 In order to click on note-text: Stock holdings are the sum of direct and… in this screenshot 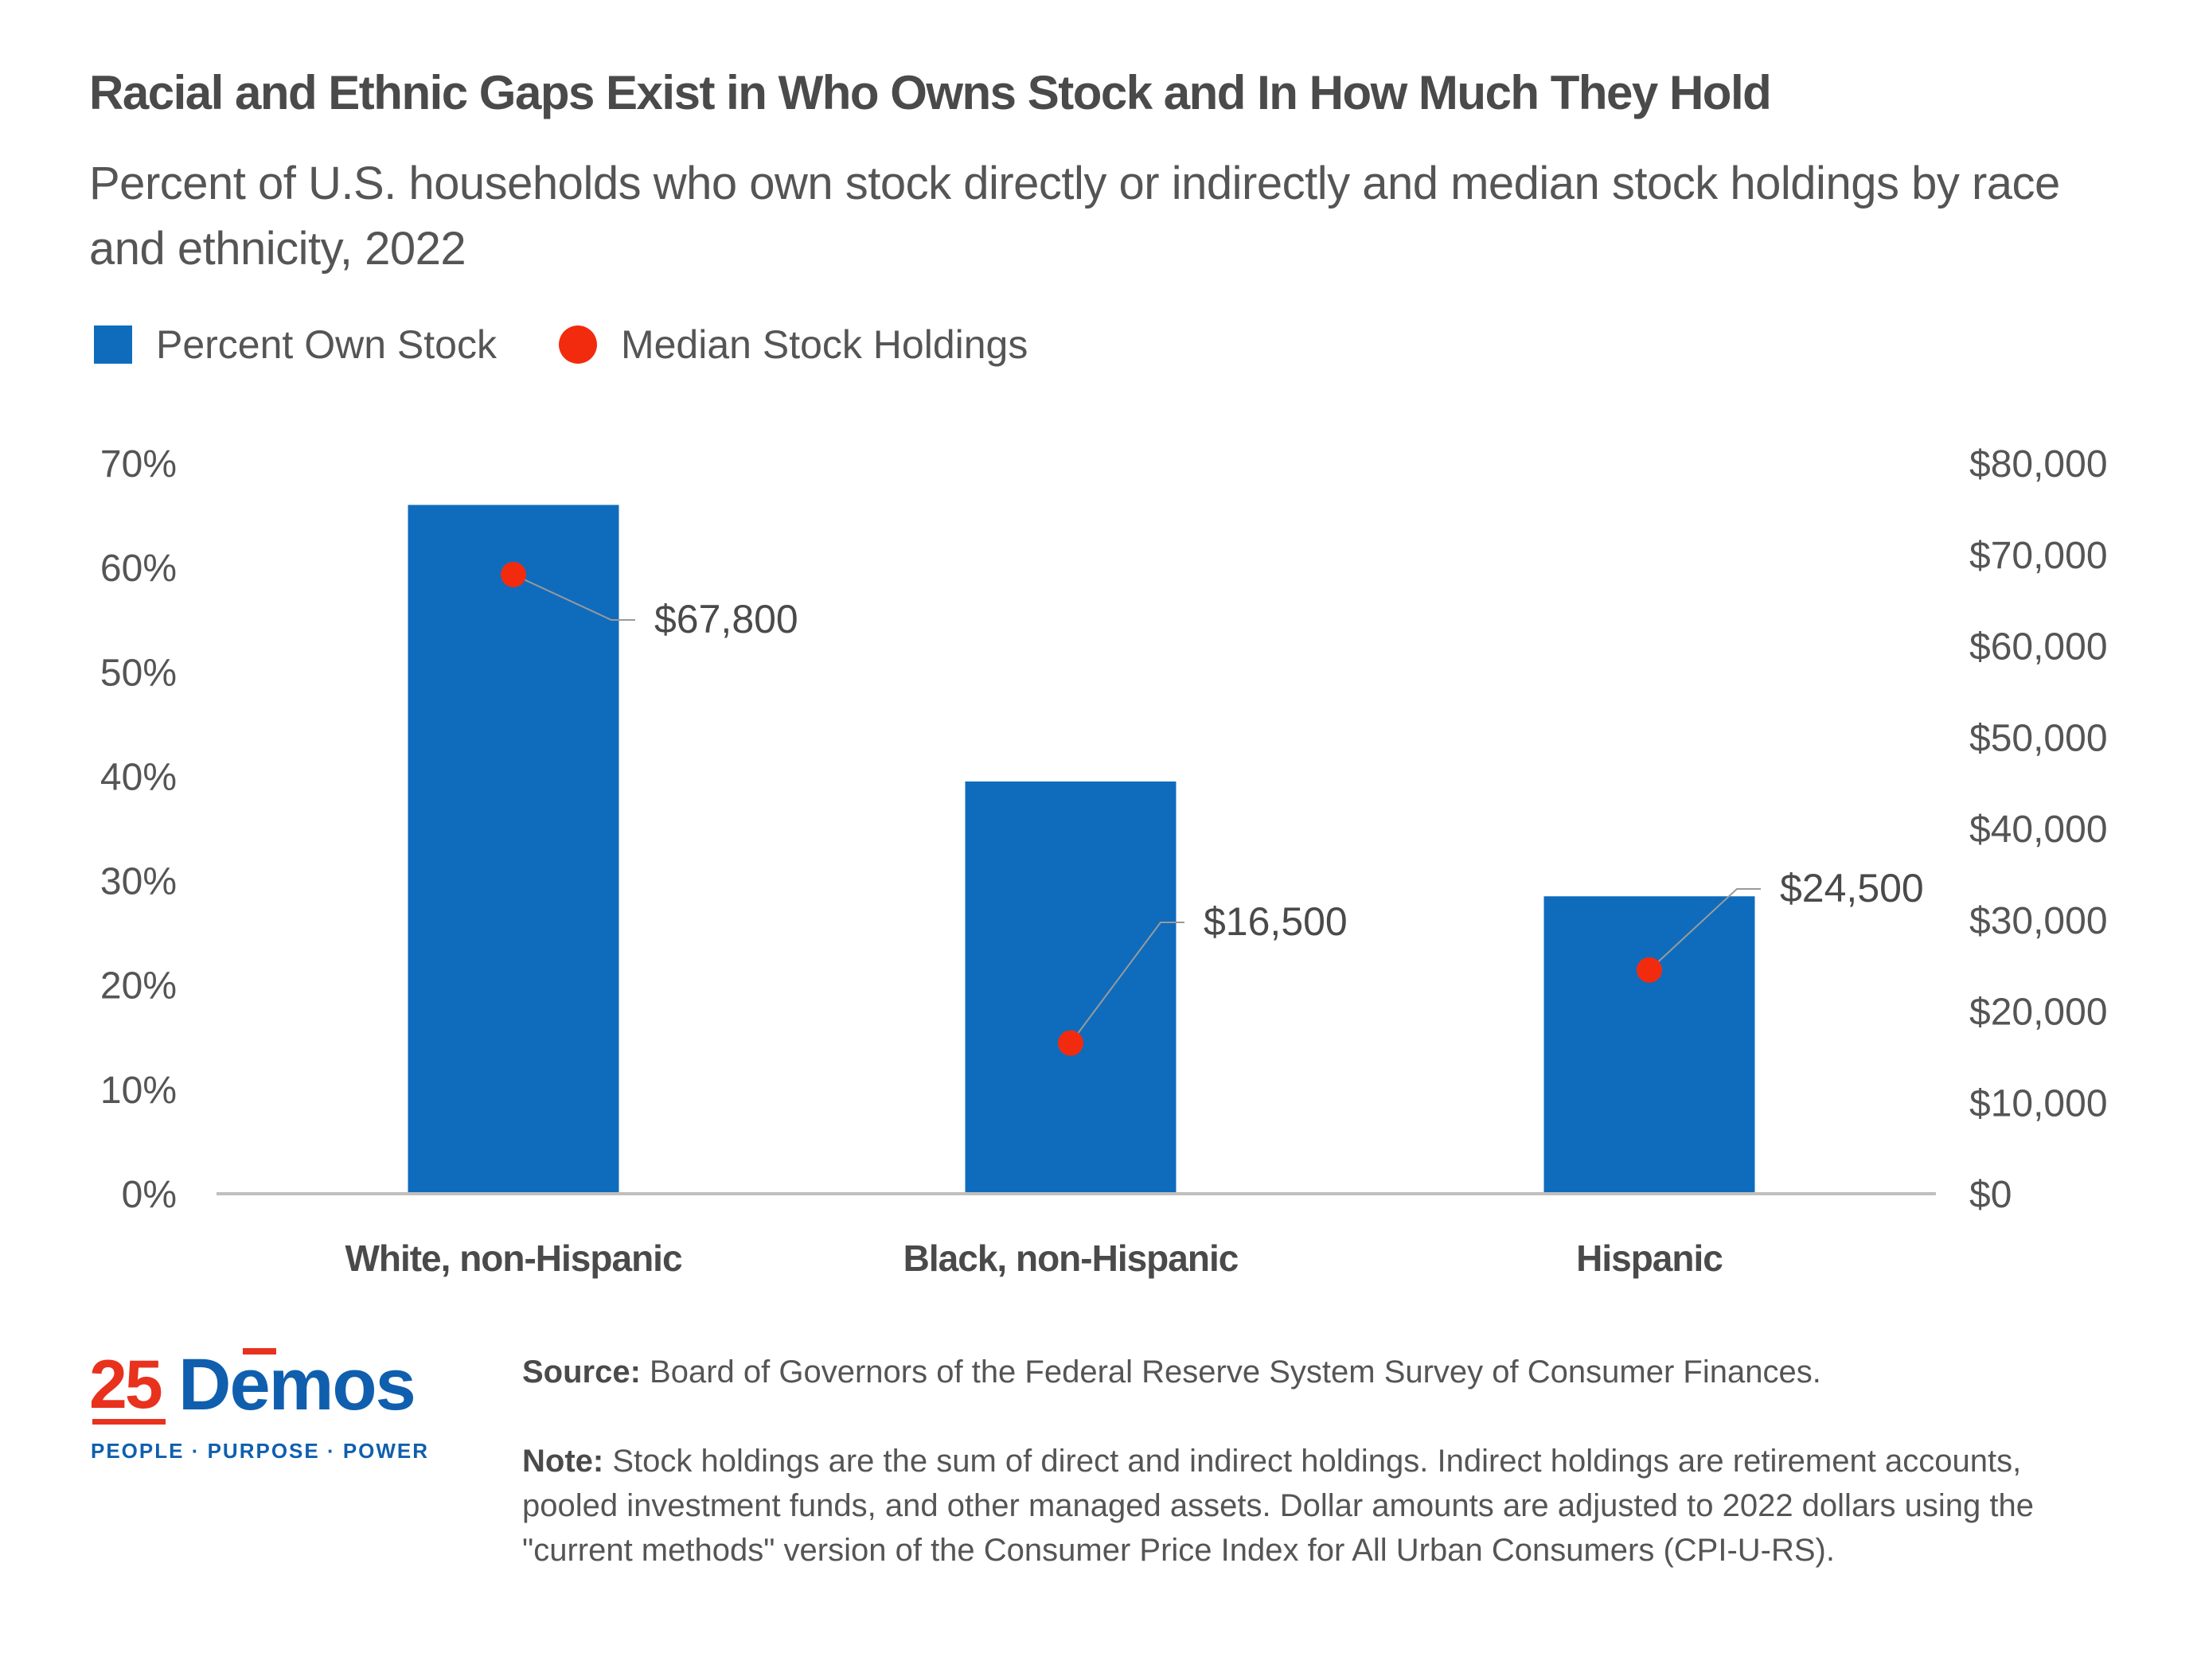, I will do `click(1278, 1506)`.